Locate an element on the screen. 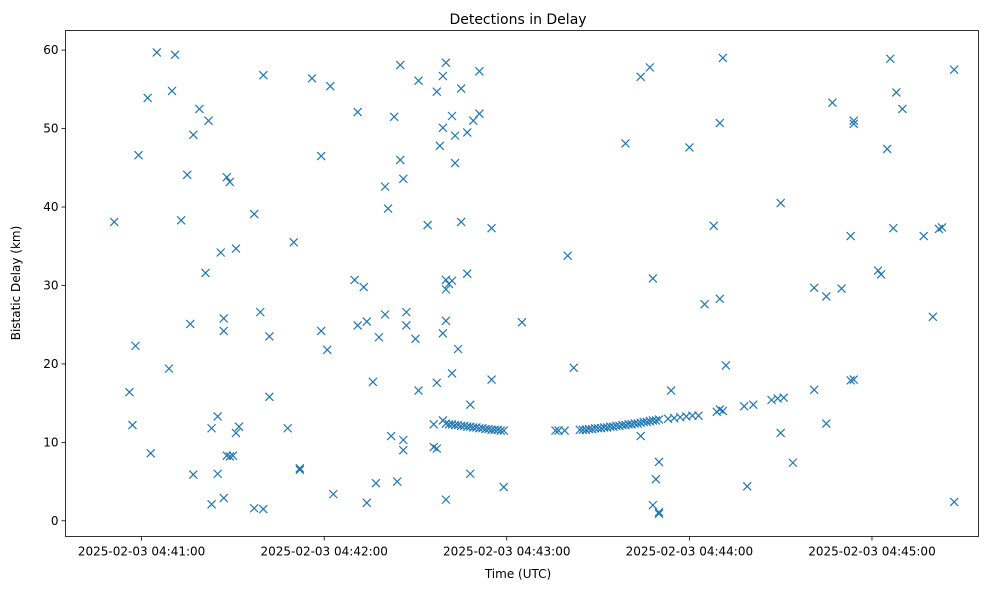  y-tick-label: 50 is located at coordinates (50, 129).